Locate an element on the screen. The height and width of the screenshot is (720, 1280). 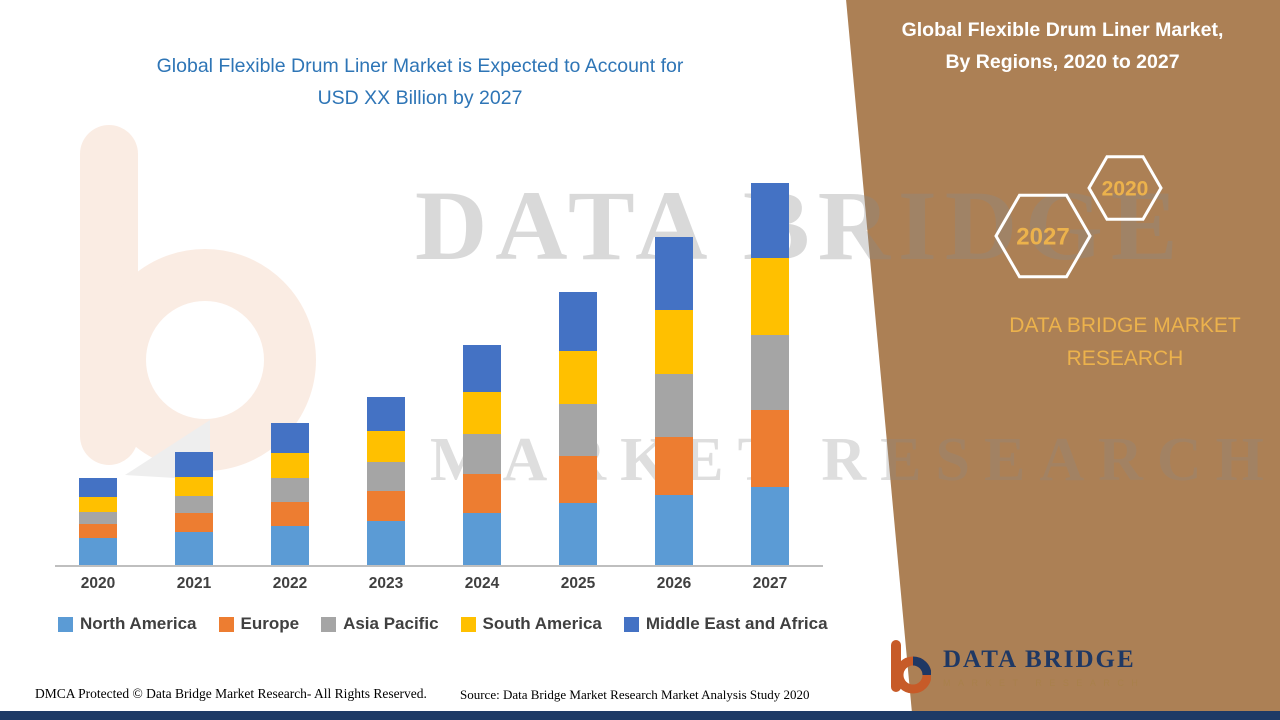
legend-item-south-america: South America is located at coordinates (531, 624).